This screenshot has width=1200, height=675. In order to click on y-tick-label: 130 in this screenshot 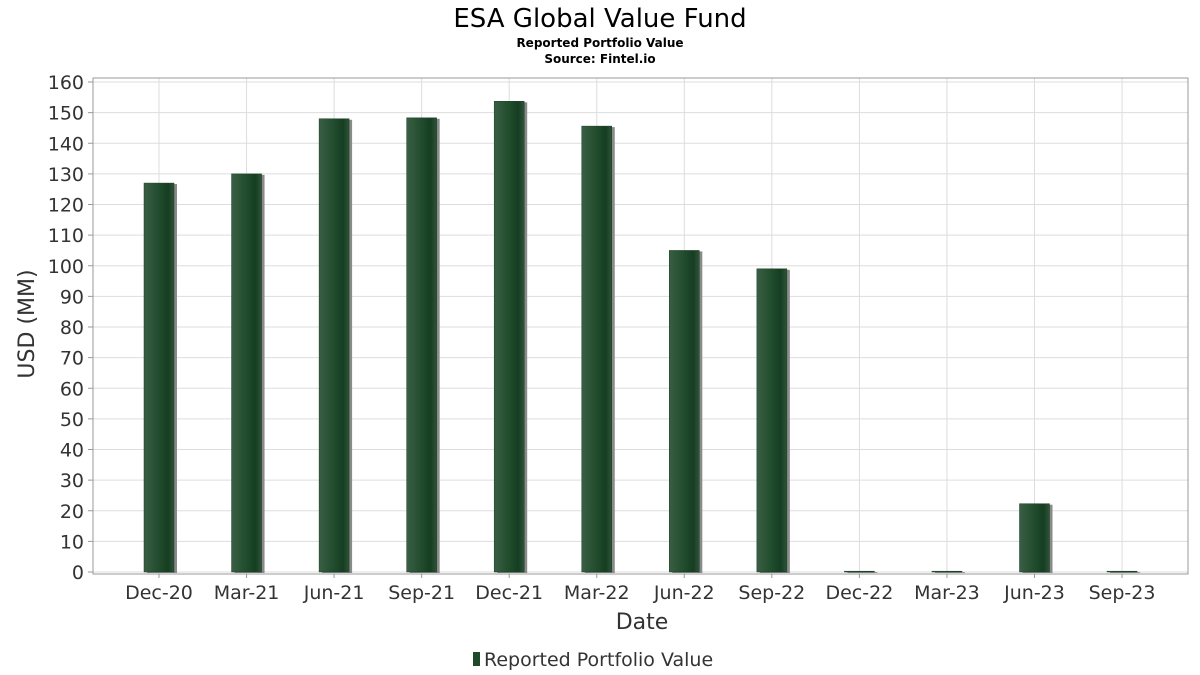, I will do `click(66, 175)`.